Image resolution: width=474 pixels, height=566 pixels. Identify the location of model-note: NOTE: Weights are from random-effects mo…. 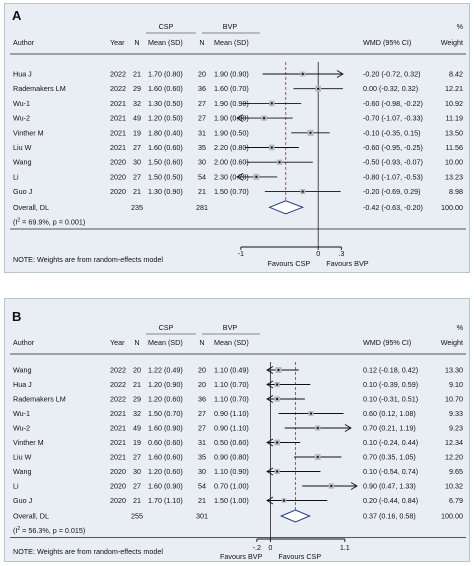
(88, 259).